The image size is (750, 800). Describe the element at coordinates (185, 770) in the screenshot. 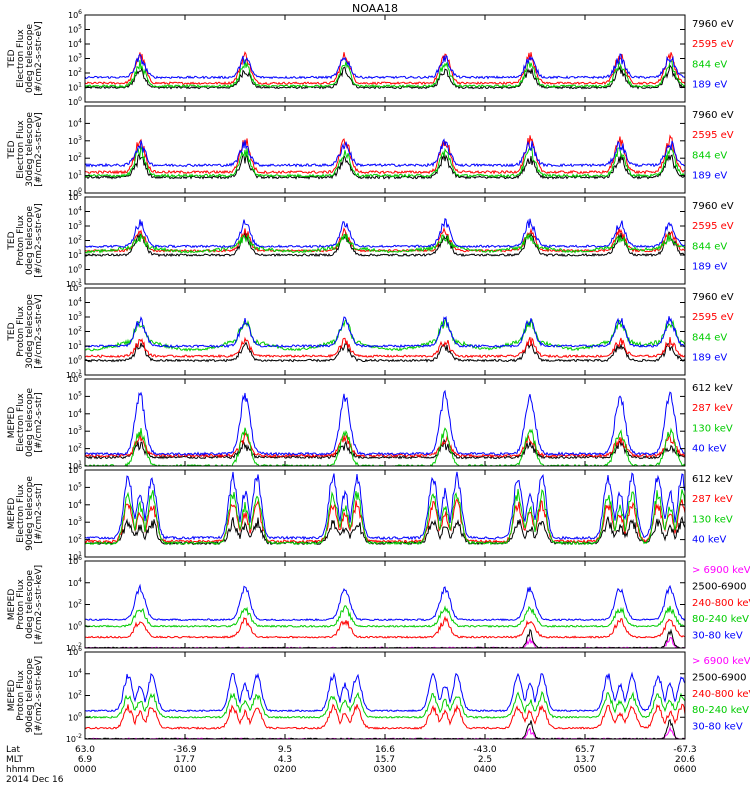

I see `x-tick-label-hhmm: 0100` at that location.